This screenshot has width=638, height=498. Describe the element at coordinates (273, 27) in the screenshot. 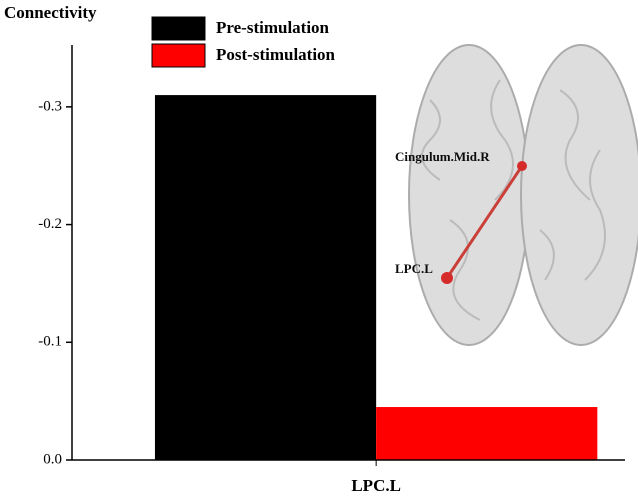

I see `legend-label: Pre-stimulation` at that location.